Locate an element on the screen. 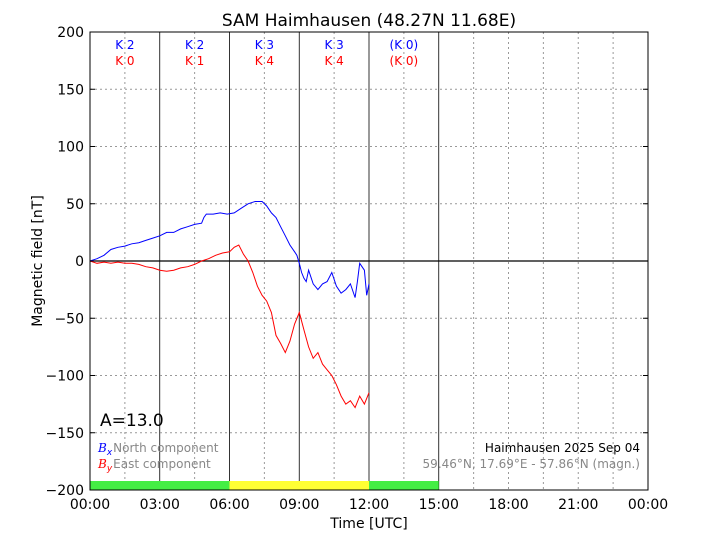 Image resolution: width=720 pixels, height=540 pixels. x-tick-label: 12:00 is located at coordinates (369, 505).